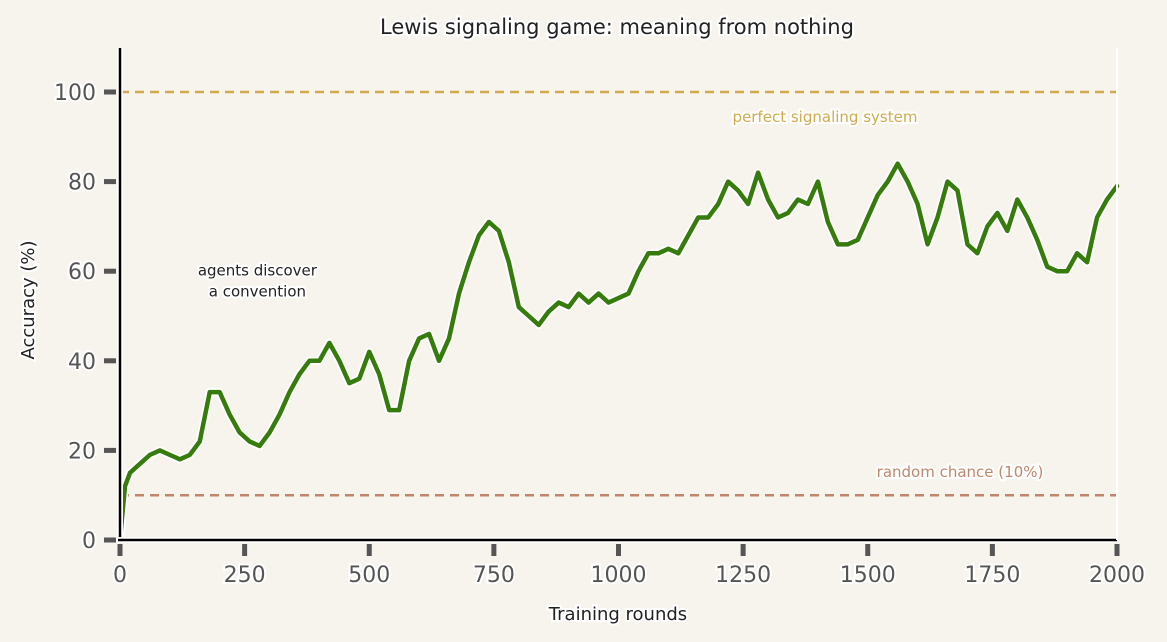 The height and width of the screenshot is (642, 1167). Describe the element at coordinates (82, 183) in the screenshot. I see `y-tick-label: 80` at that location.